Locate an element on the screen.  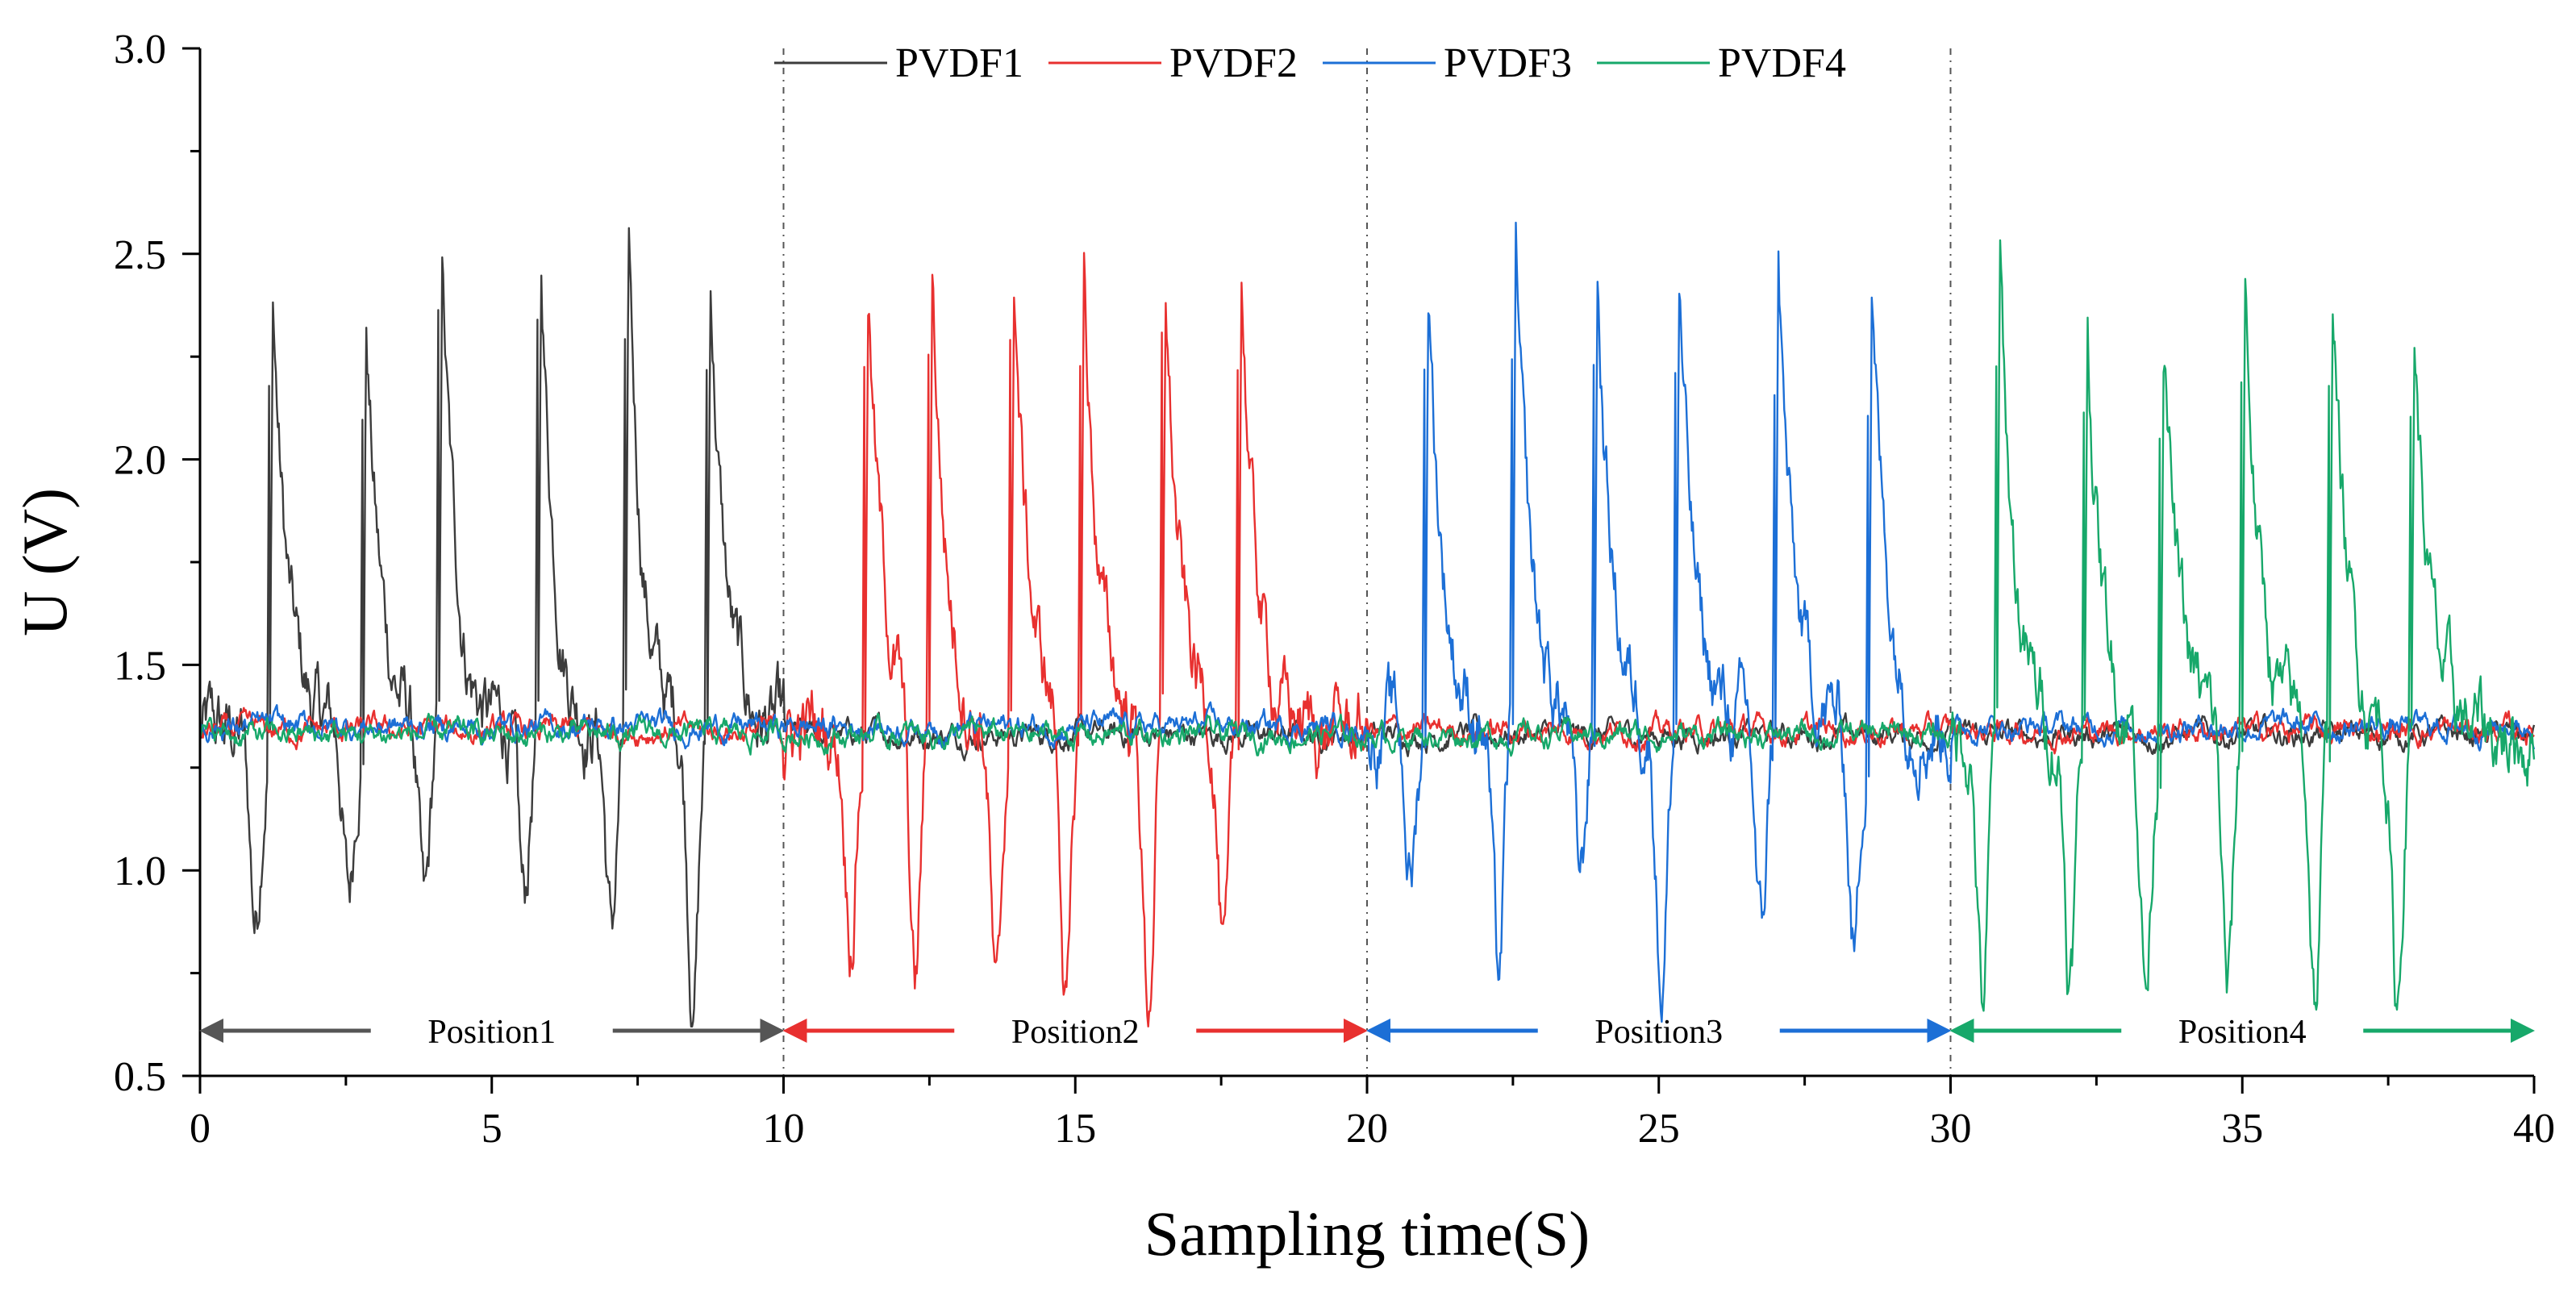
x-tick-label: 40 is located at coordinates (2534, 1129).